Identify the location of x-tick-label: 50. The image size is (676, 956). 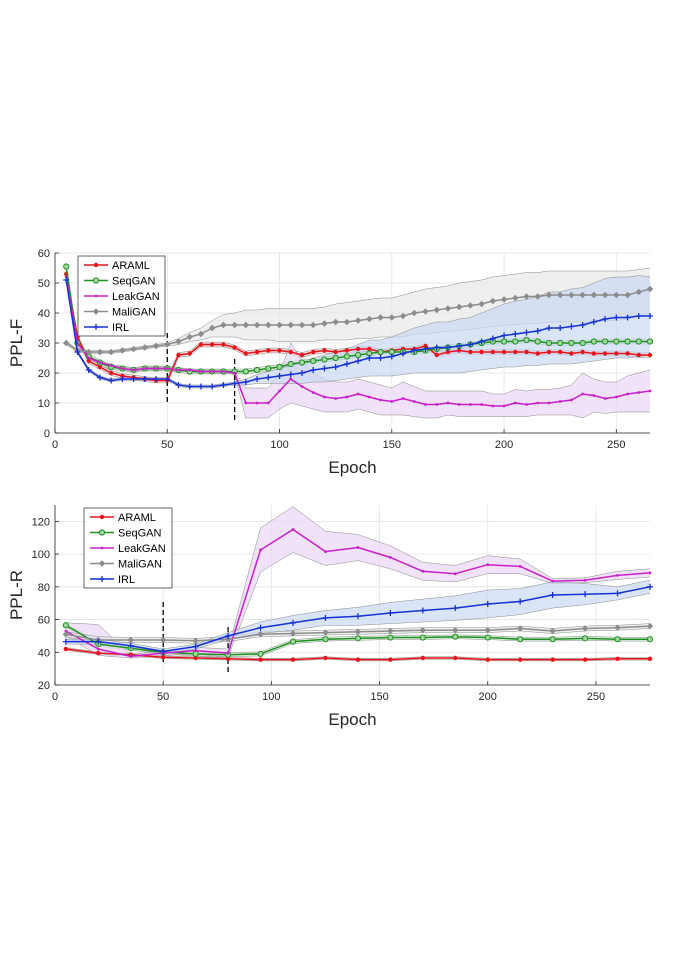
(163, 697).